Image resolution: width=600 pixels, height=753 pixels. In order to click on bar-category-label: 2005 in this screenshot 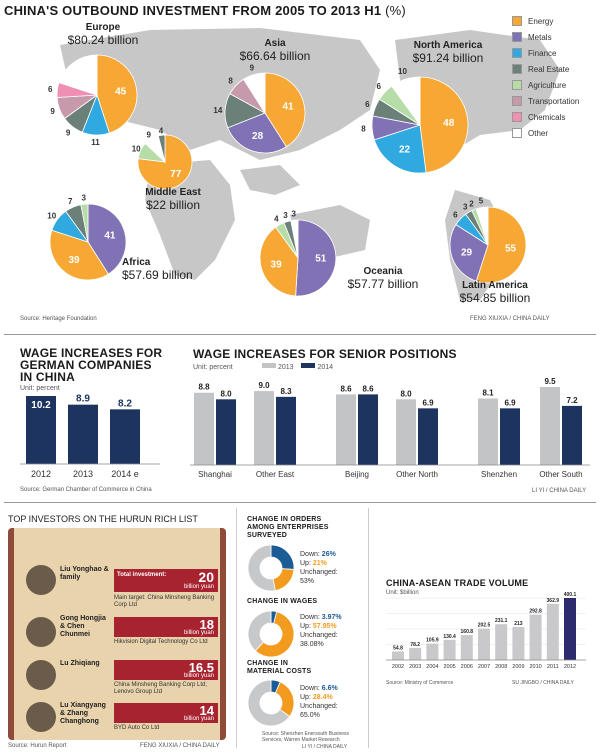, I will do `click(449, 667)`.